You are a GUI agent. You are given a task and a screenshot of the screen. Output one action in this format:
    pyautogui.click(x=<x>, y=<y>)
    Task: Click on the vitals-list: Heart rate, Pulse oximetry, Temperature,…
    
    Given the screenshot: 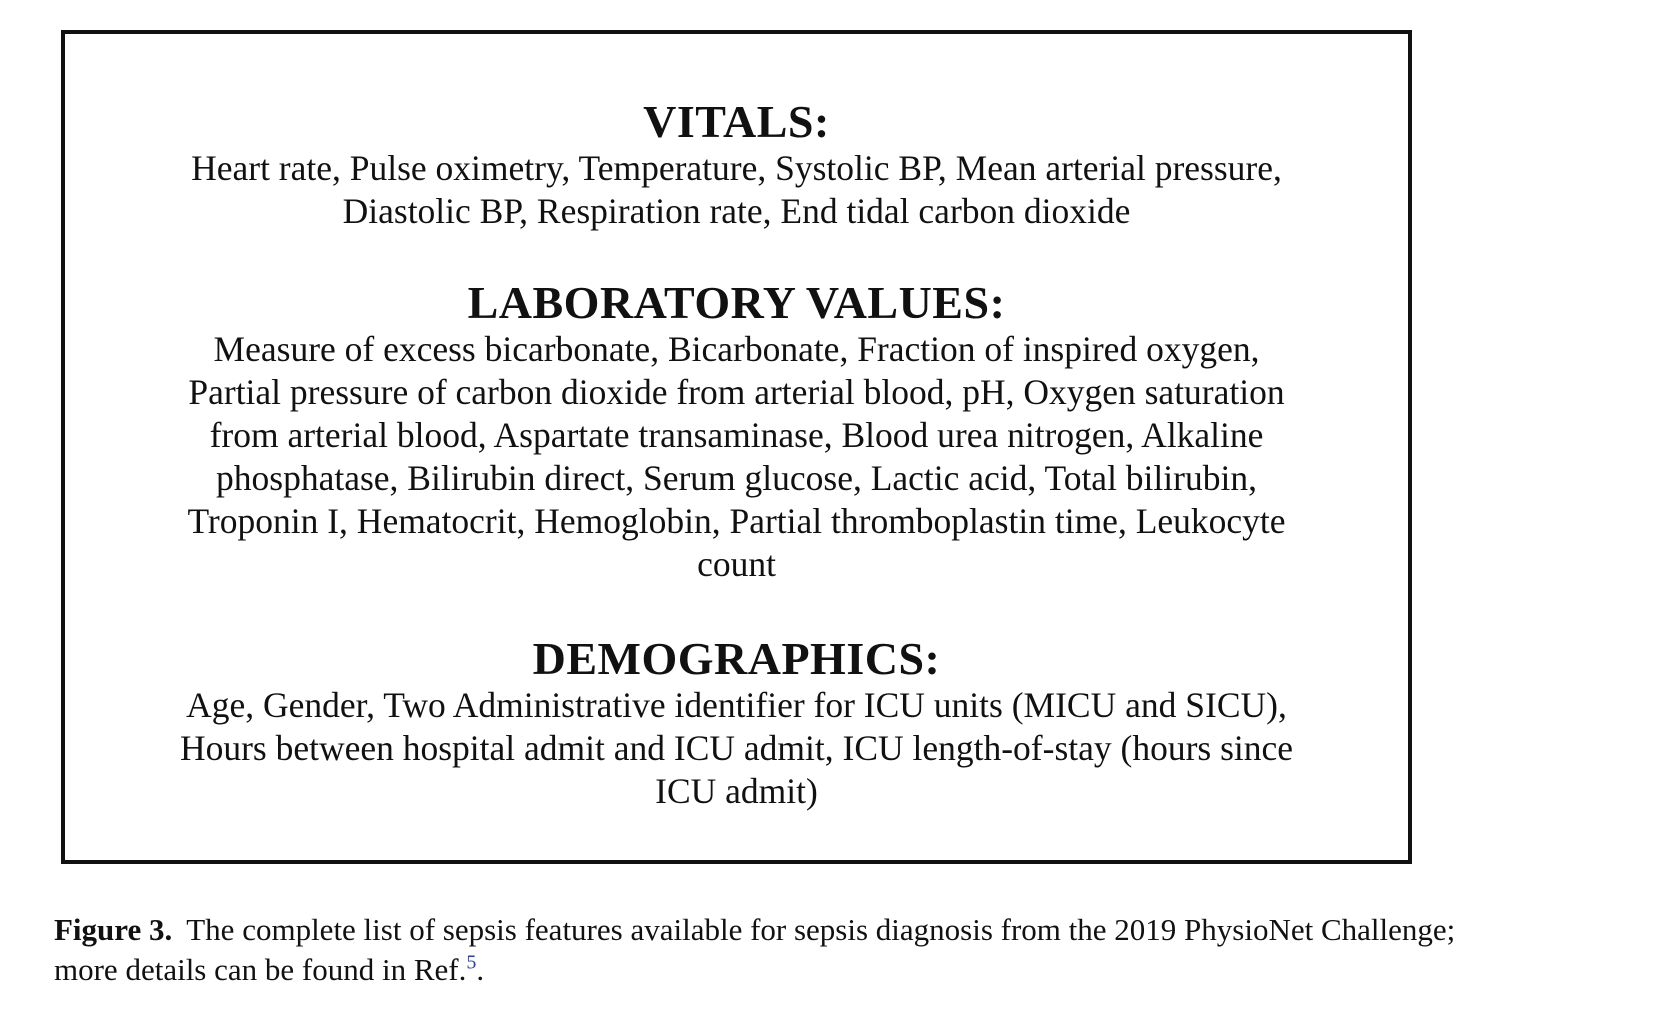 What is the action you would take?
    pyautogui.click(x=737, y=190)
    